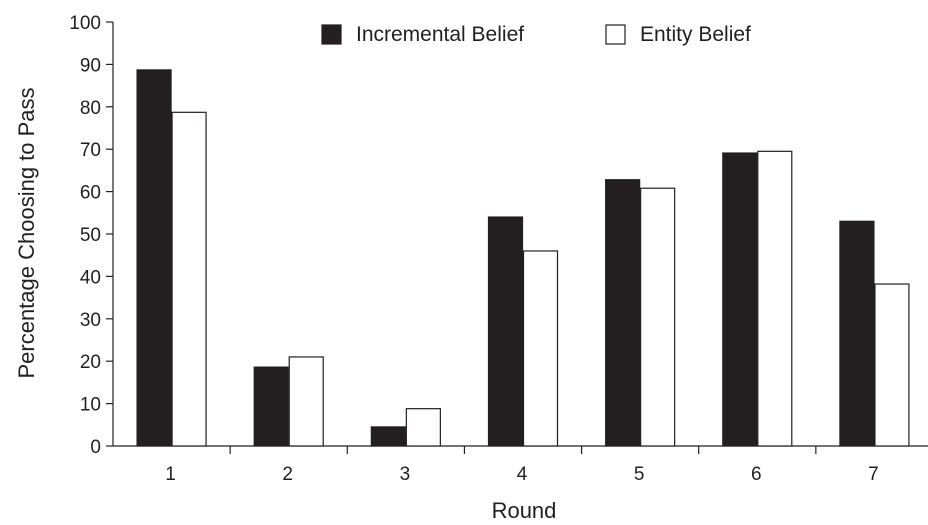 The image size is (928, 525). What do you see at coordinates (90, 65) in the screenshot?
I see `y-tick-label: 90` at bounding box center [90, 65].